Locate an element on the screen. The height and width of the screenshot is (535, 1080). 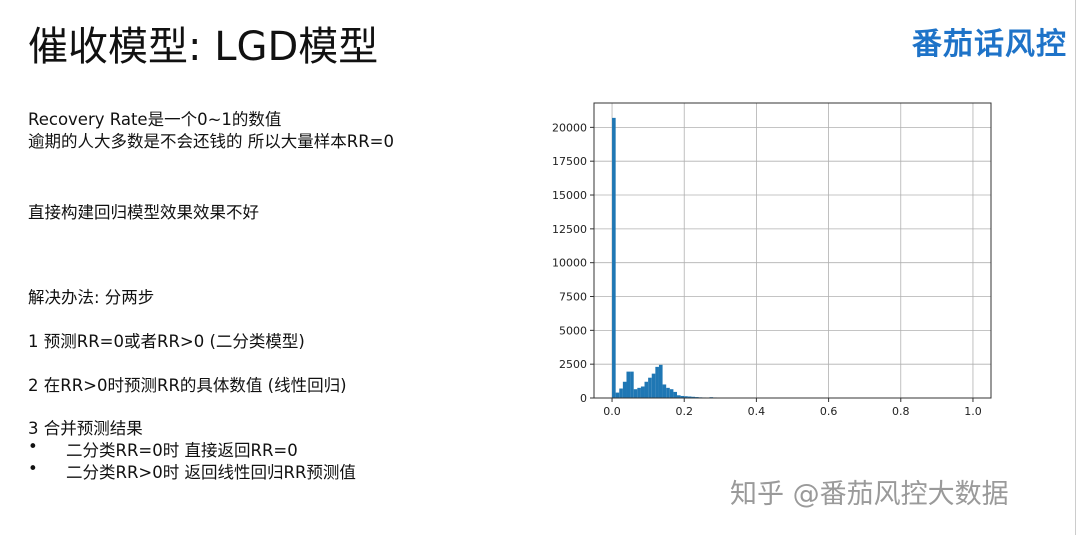
bullet-text: 二分类RR>0时 返回线性回归RR预测值 is located at coordinates (211, 472).